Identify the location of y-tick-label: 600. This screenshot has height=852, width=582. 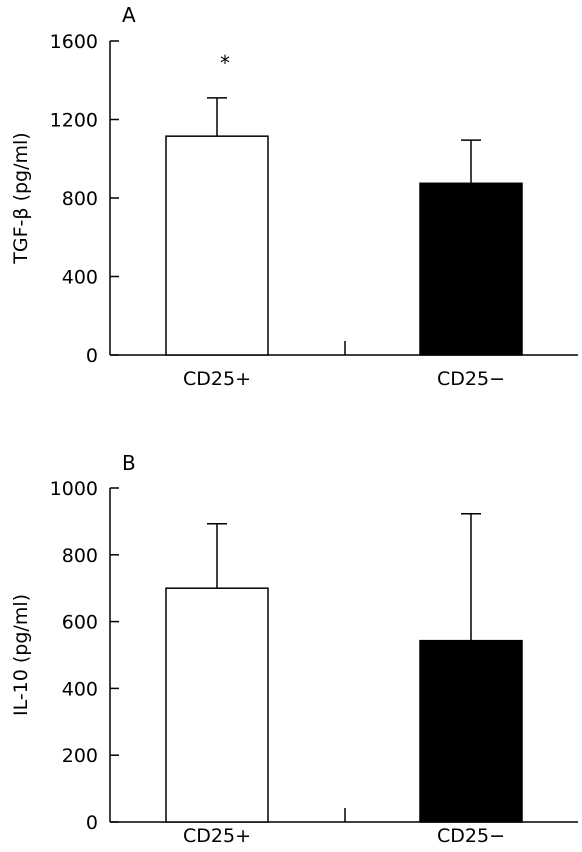
(80, 623).